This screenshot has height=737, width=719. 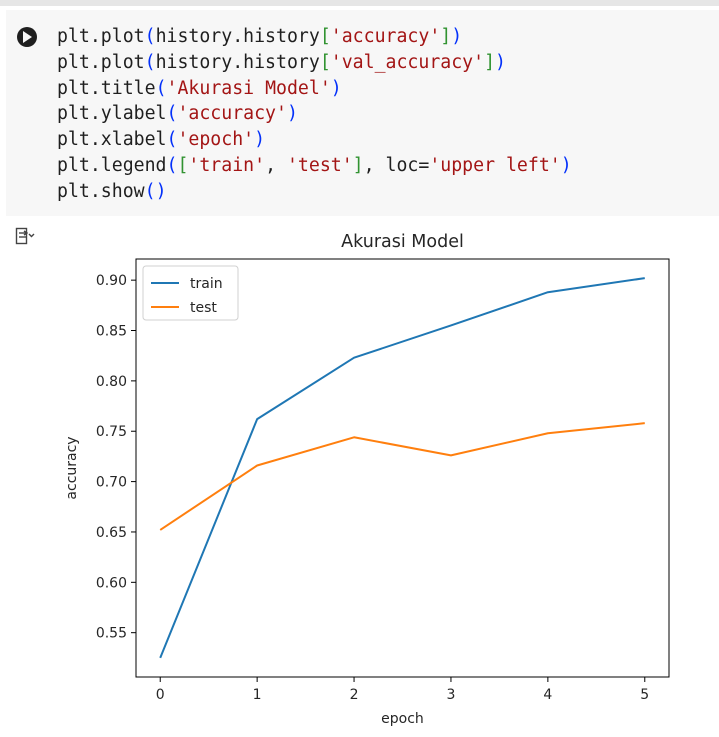 I want to click on code-line: plt.ylabel('accuracy'), so click(x=314, y=114).